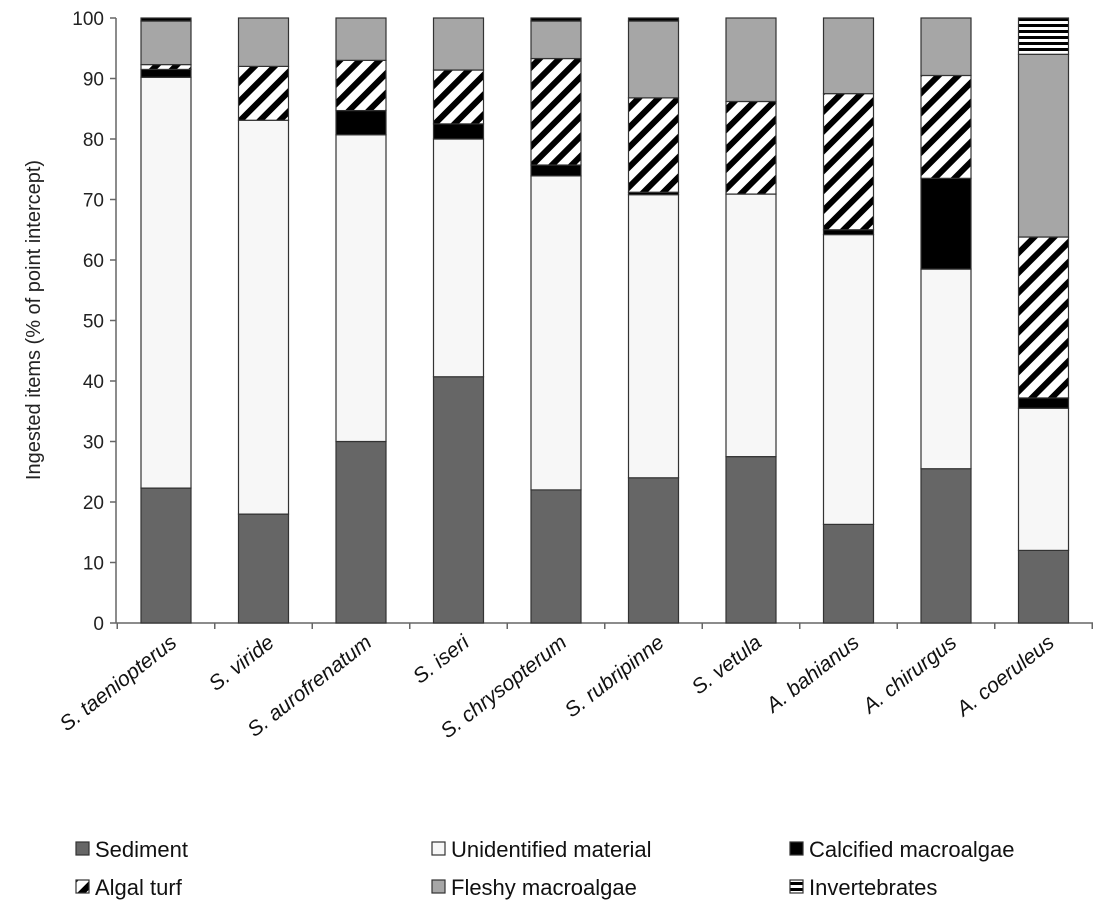 This screenshot has width=1093, height=918. I want to click on y-axis-title: Ingested items (% of point intercept), so click(34, 320).